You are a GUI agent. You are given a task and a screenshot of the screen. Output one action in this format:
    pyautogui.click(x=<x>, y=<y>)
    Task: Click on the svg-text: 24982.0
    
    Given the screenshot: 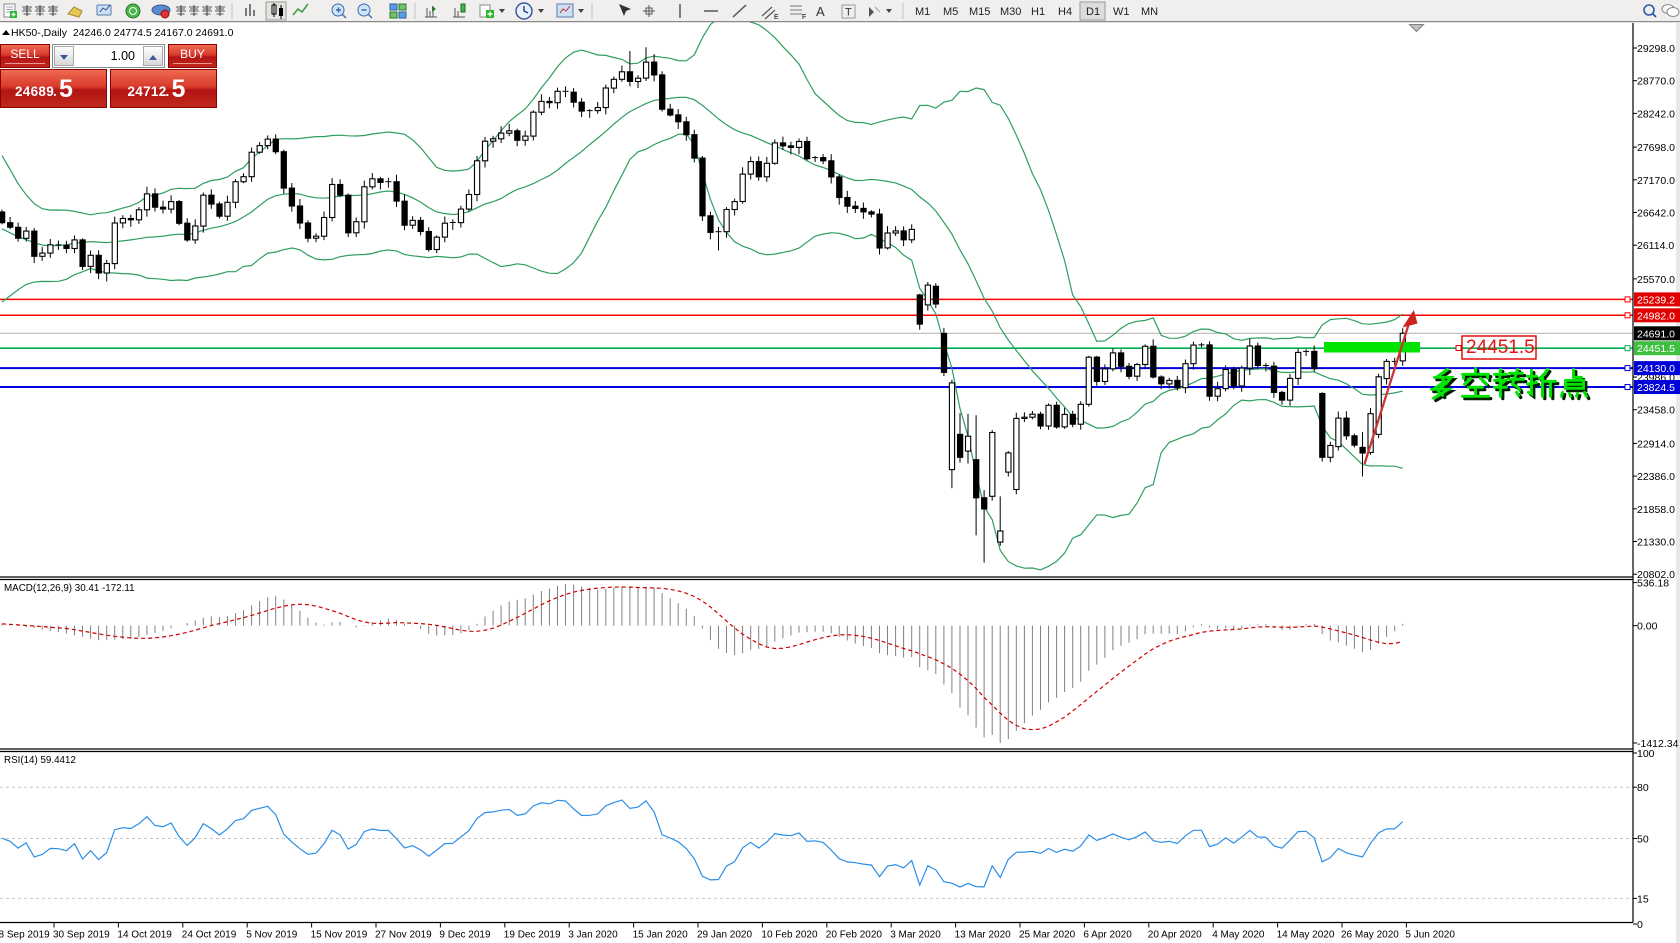 What is the action you would take?
    pyautogui.click(x=1656, y=316)
    